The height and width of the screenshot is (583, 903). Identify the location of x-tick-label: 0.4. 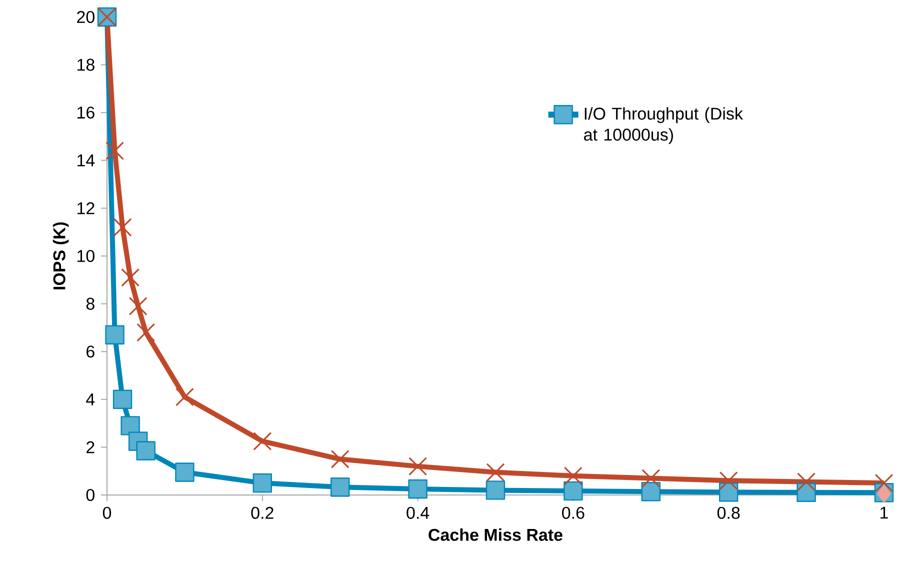
(418, 512).